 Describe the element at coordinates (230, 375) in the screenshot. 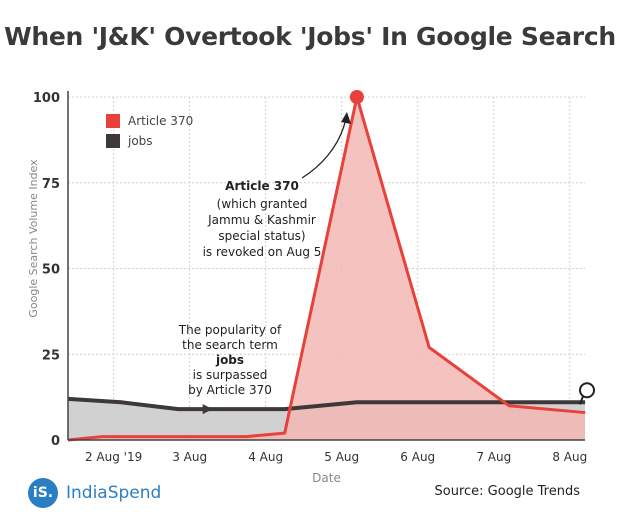

I see `annotation-jobs-after-0: is surpassed` at that location.